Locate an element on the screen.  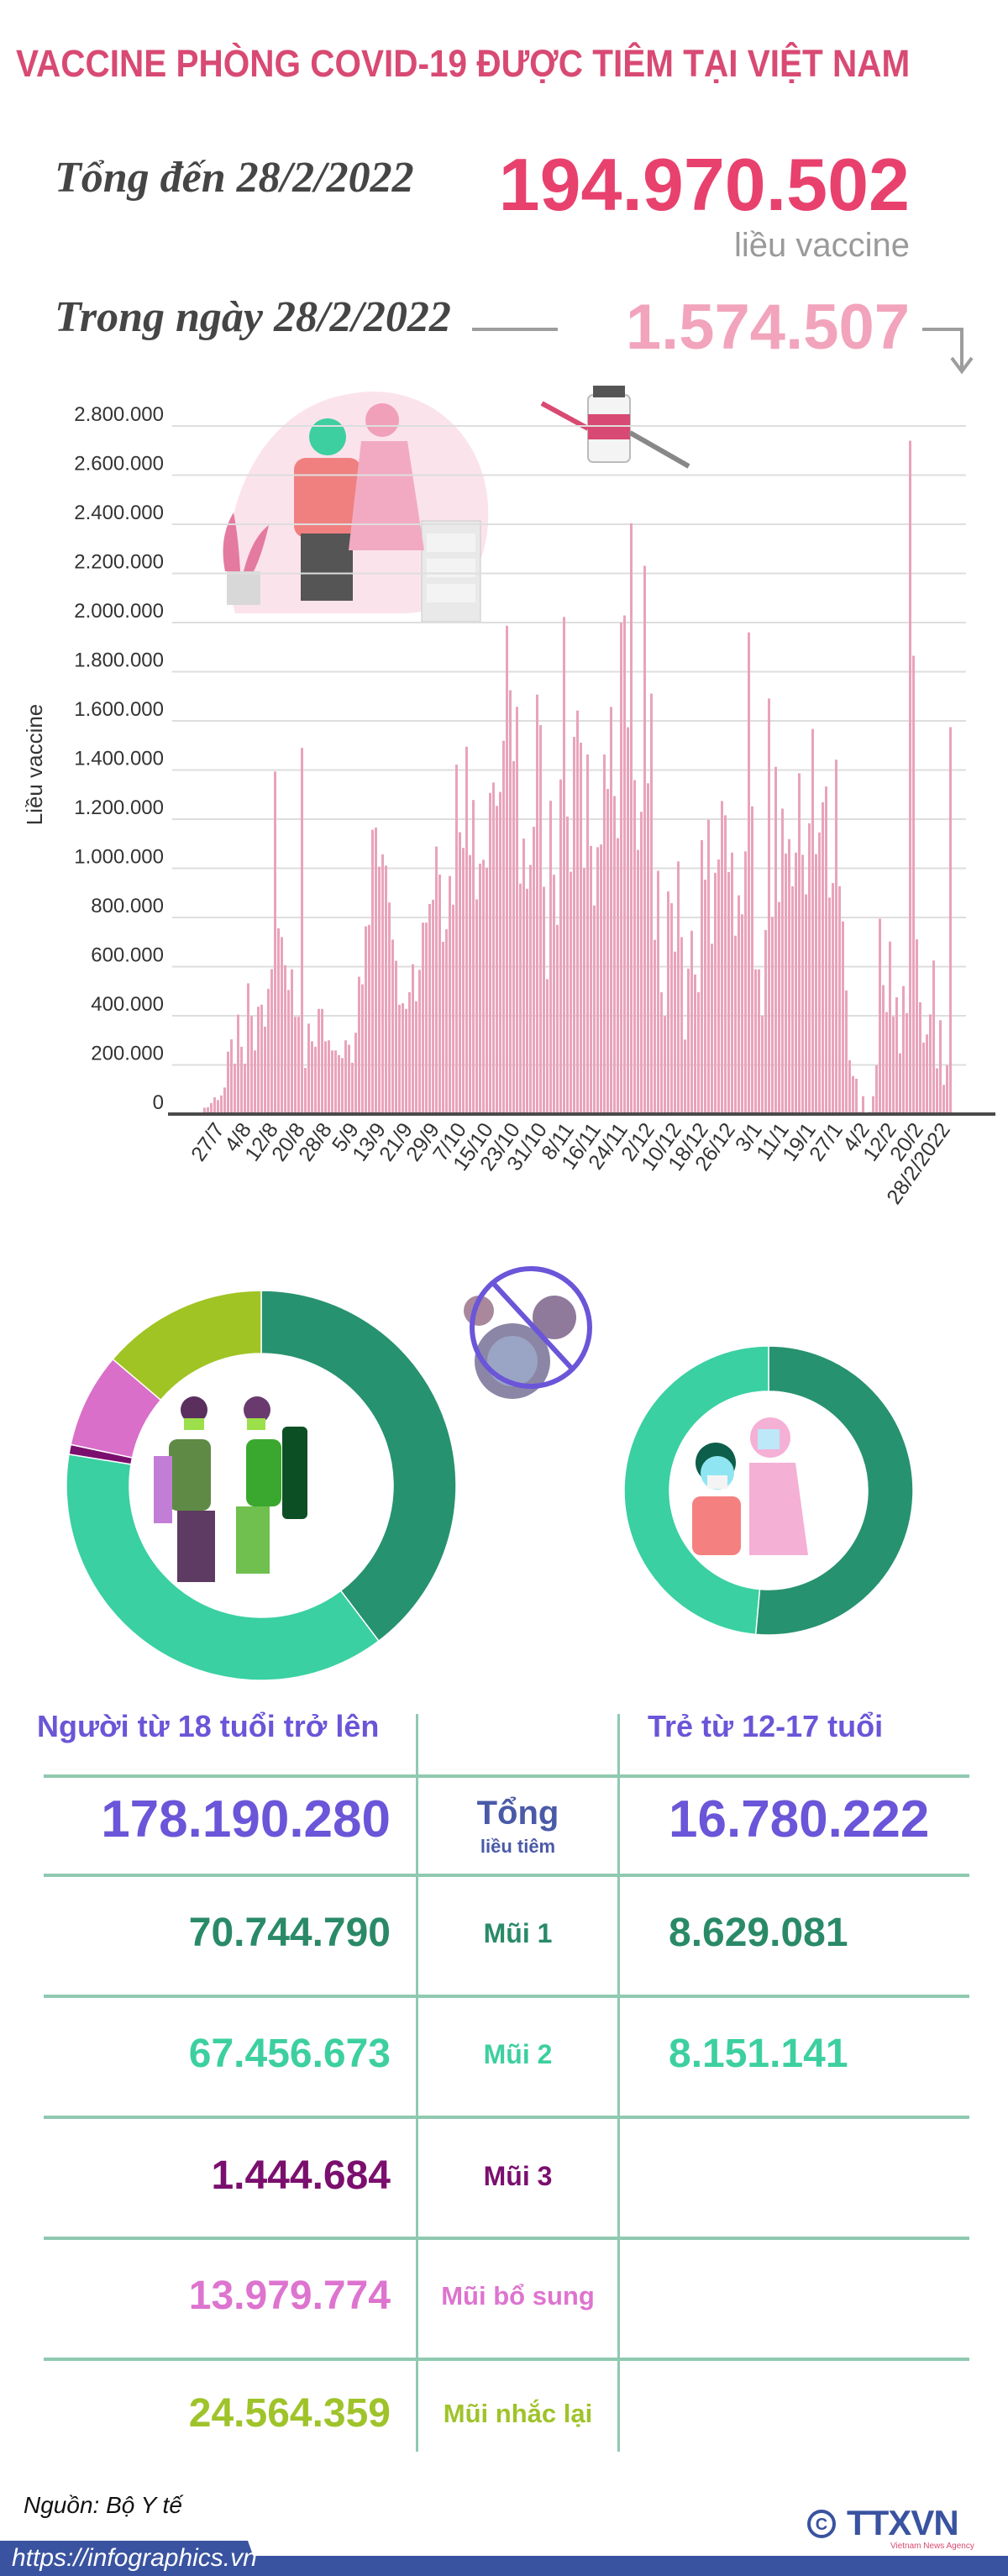
source-note: Nguồn: Bộ Y tế is located at coordinates (103, 2505).